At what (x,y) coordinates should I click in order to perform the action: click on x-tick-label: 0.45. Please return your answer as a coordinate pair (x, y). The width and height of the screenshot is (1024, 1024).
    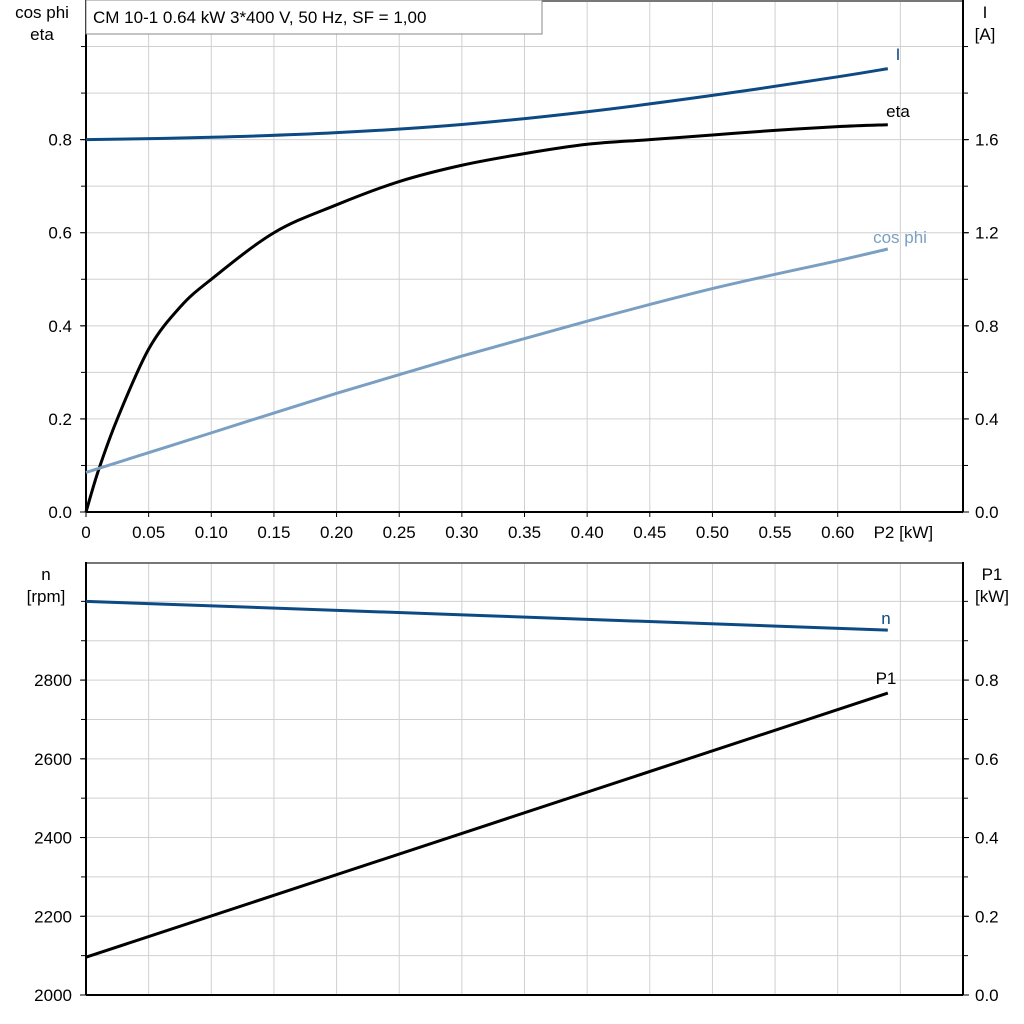
    Looking at the image, I should click on (649, 532).